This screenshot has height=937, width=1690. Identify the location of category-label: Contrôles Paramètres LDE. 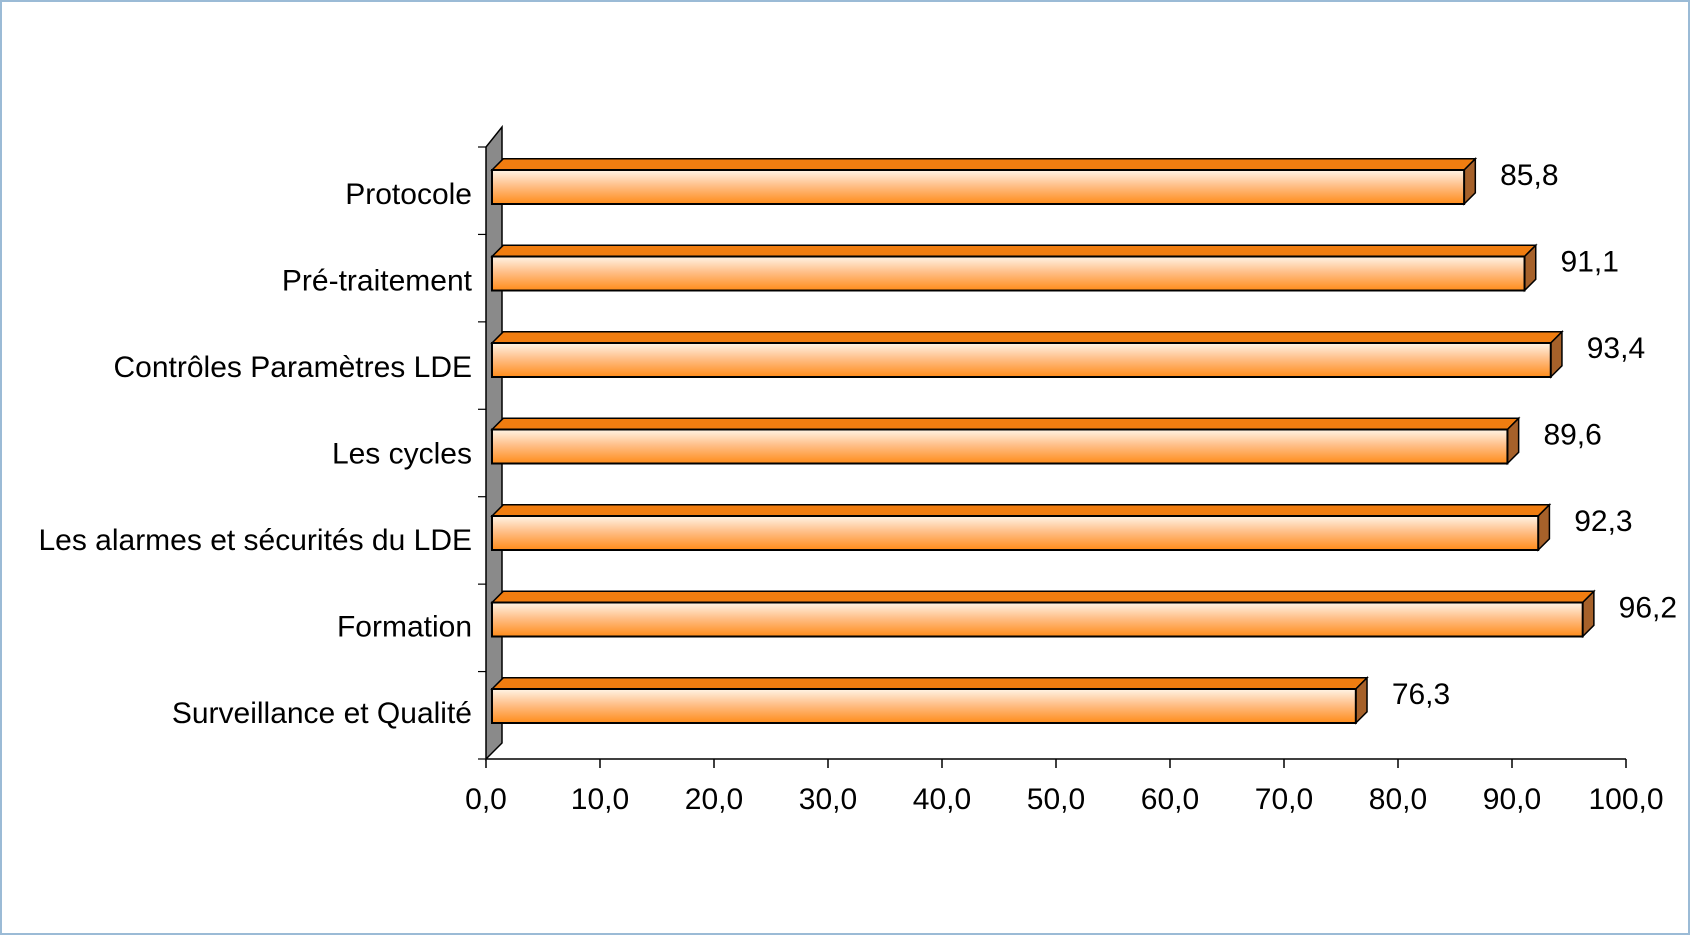
(293, 367).